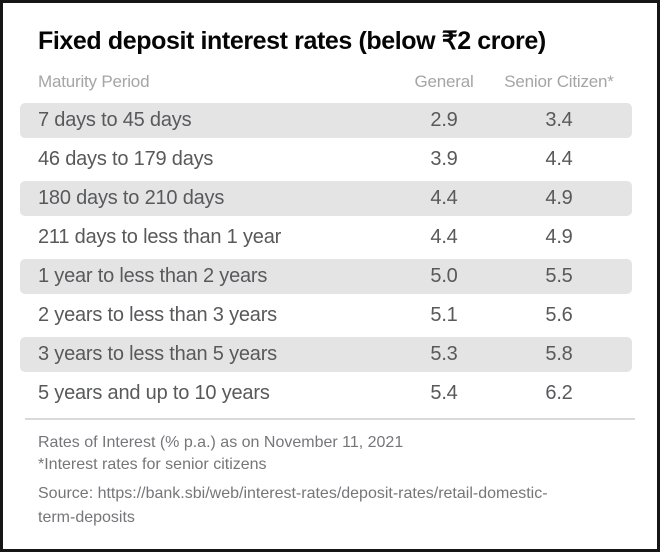 The image size is (660, 552). Describe the element at coordinates (152, 464) in the screenshot. I see `footnote-senior-citizens: *Interest rates for senior citizens` at that location.